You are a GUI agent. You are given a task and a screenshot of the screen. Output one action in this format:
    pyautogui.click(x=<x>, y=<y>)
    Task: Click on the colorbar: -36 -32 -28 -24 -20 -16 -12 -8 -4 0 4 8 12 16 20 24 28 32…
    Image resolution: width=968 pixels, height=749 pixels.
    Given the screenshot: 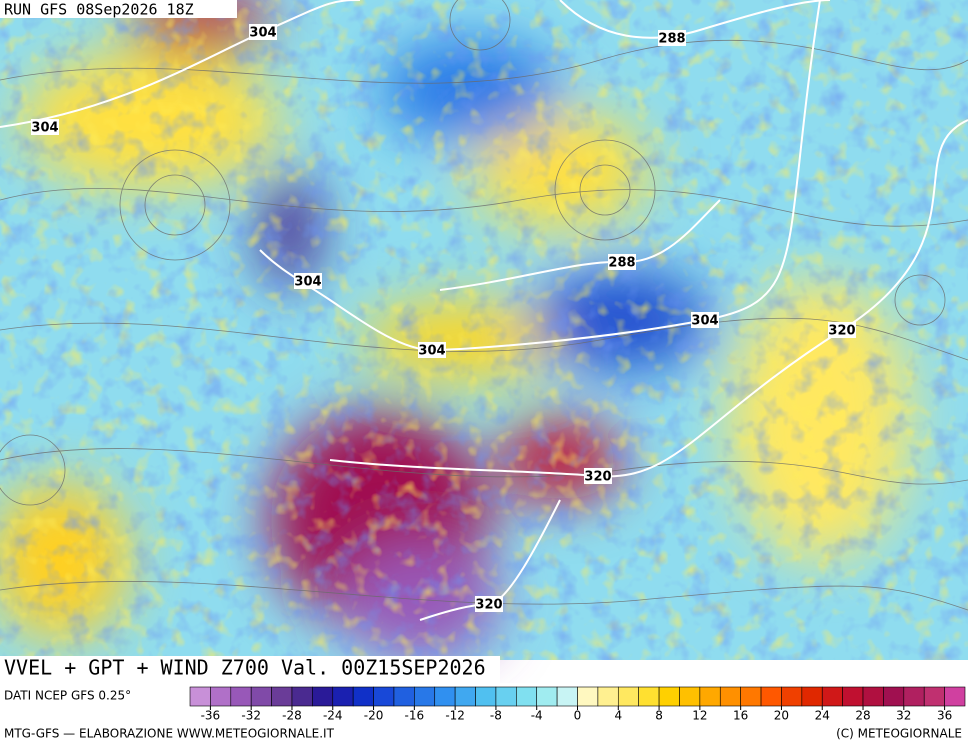 What is the action you would take?
    pyautogui.click(x=577, y=704)
    